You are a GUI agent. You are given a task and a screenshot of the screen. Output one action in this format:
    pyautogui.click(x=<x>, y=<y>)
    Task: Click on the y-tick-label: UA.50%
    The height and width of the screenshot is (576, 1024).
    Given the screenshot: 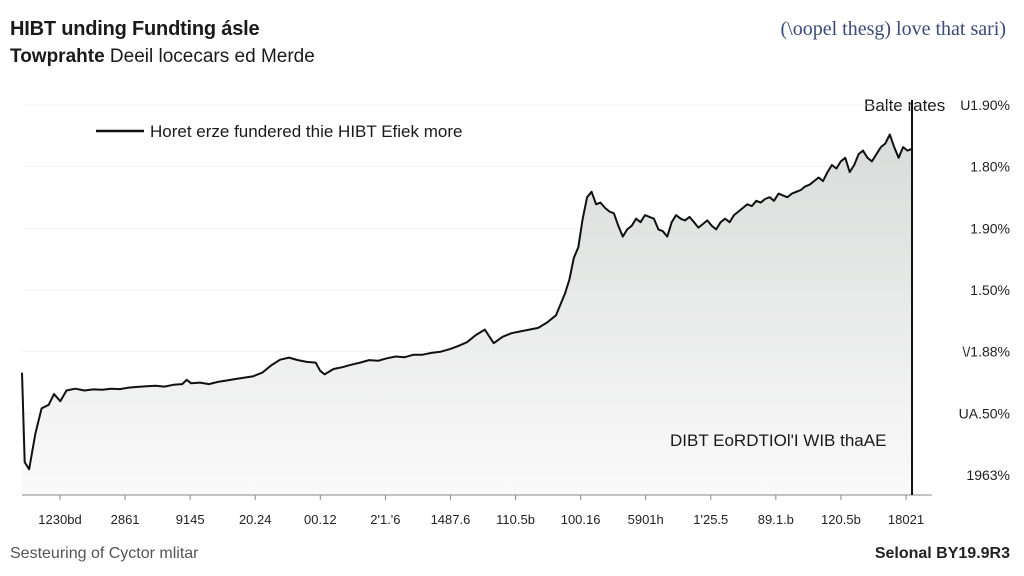 What is the action you would take?
    pyautogui.click(x=984, y=413)
    